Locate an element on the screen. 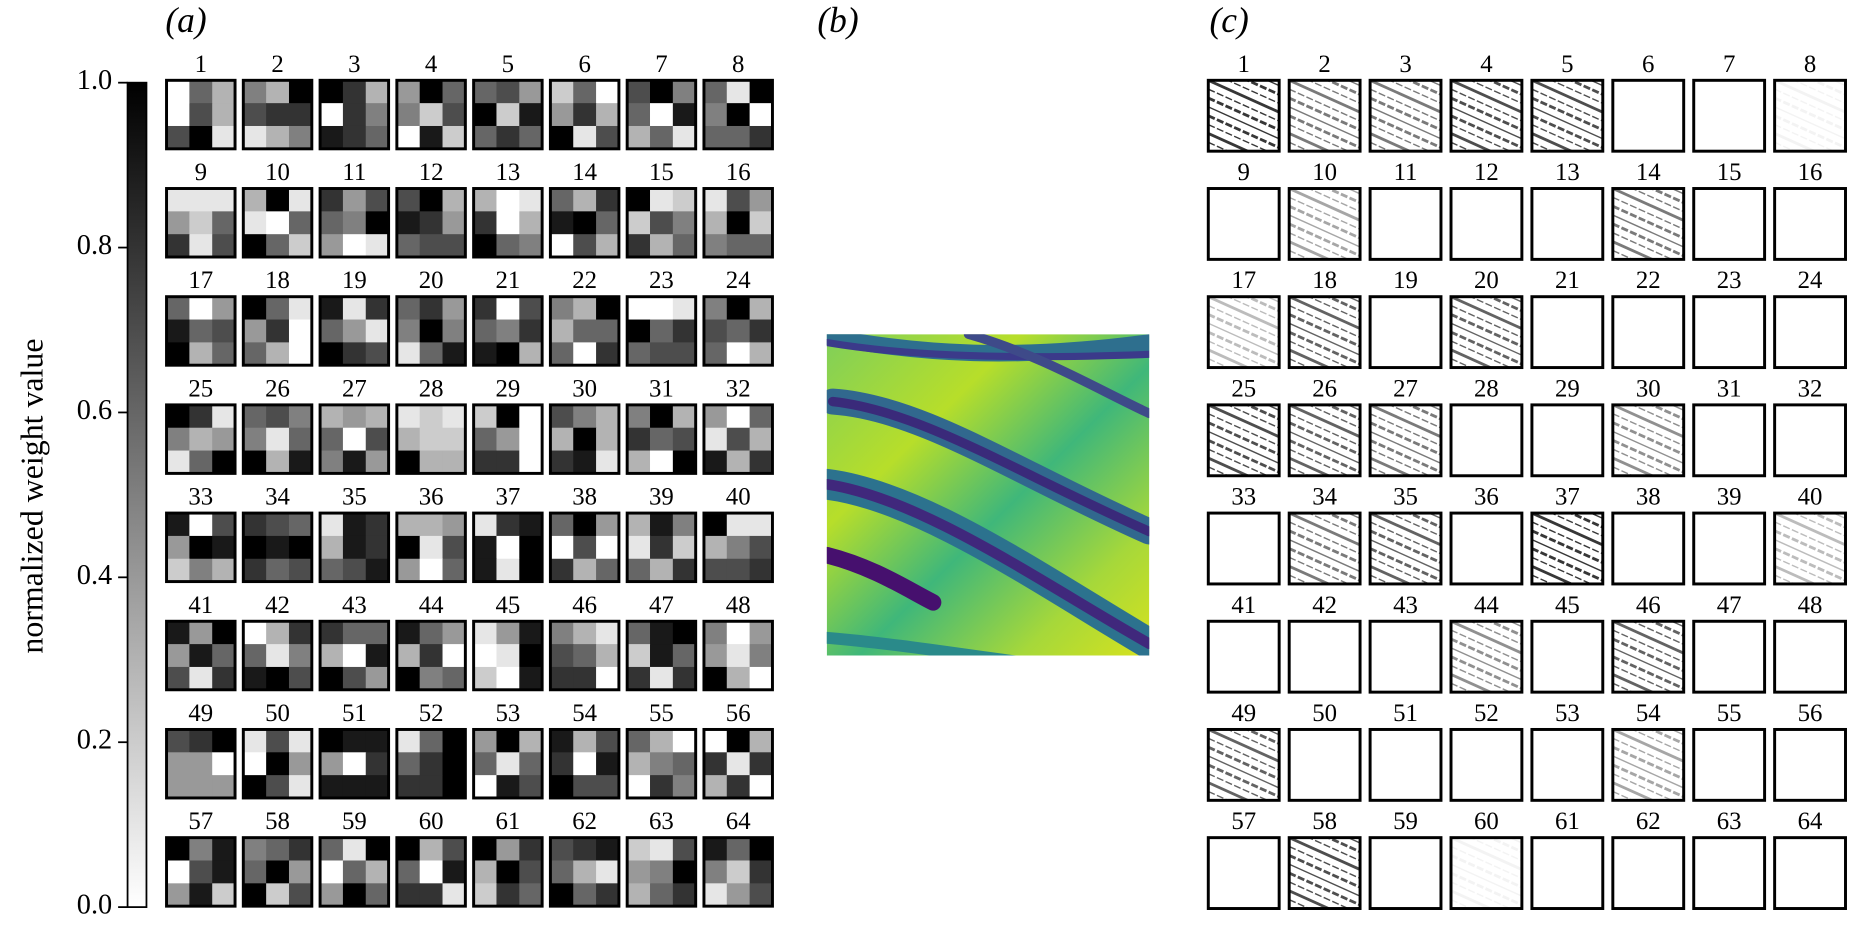  kernel-title: 39 is located at coordinates (661, 497).